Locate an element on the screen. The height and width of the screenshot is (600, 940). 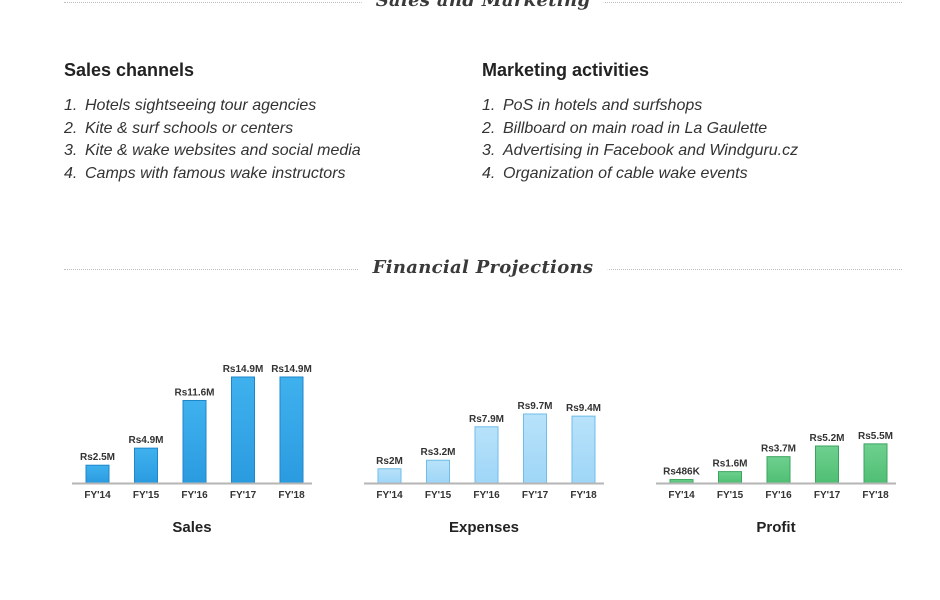
sales-data-label: Rs11.6M is located at coordinates (194, 392).